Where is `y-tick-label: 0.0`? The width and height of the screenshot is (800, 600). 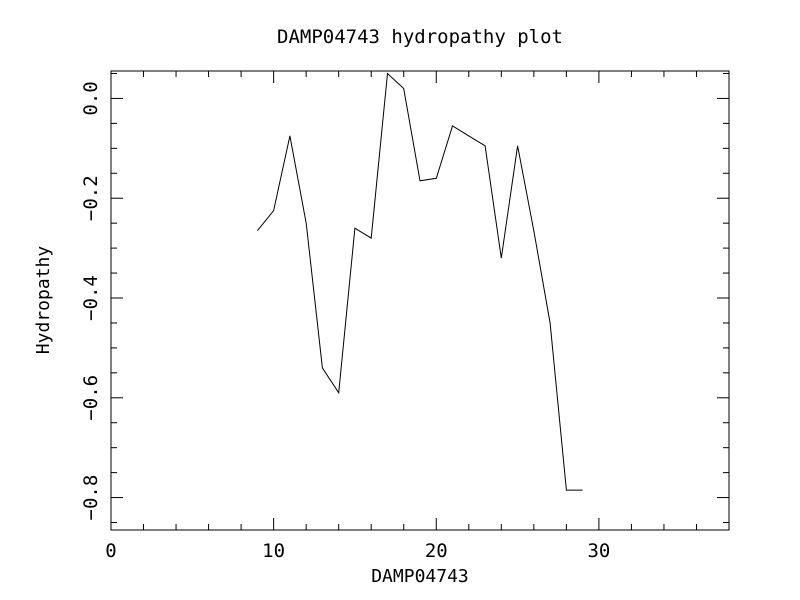 y-tick-label: 0.0 is located at coordinates (91, 98).